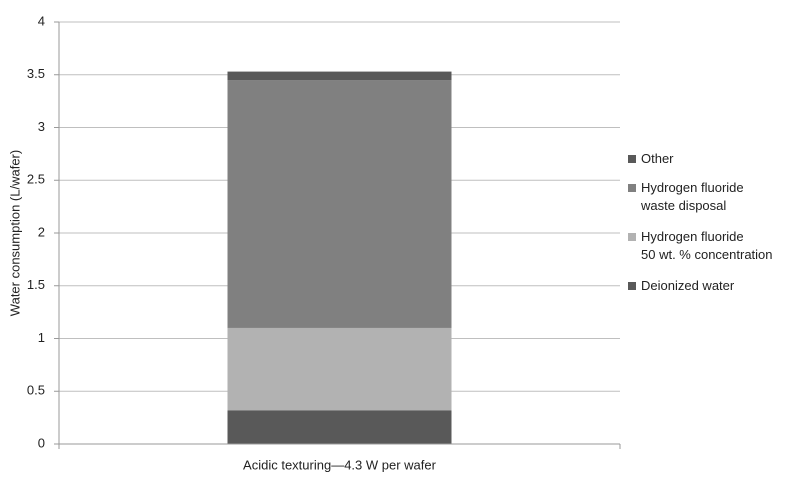 Image resolution: width=795 pixels, height=494 pixels. I want to click on legend-label: Other, so click(657, 158).